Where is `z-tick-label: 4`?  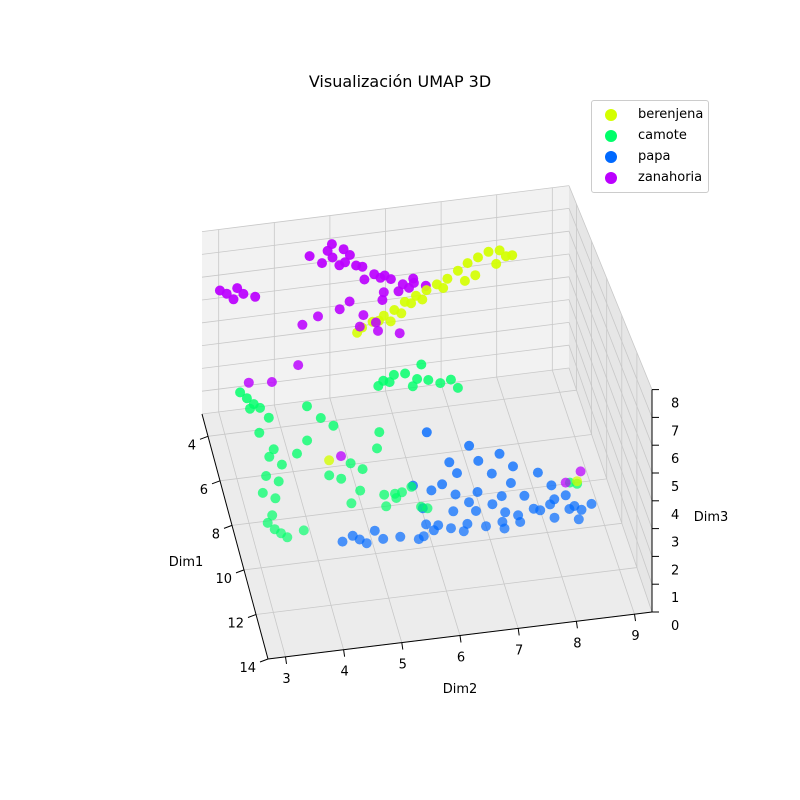
z-tick-label: 4 is located at coordinates (675, 515).